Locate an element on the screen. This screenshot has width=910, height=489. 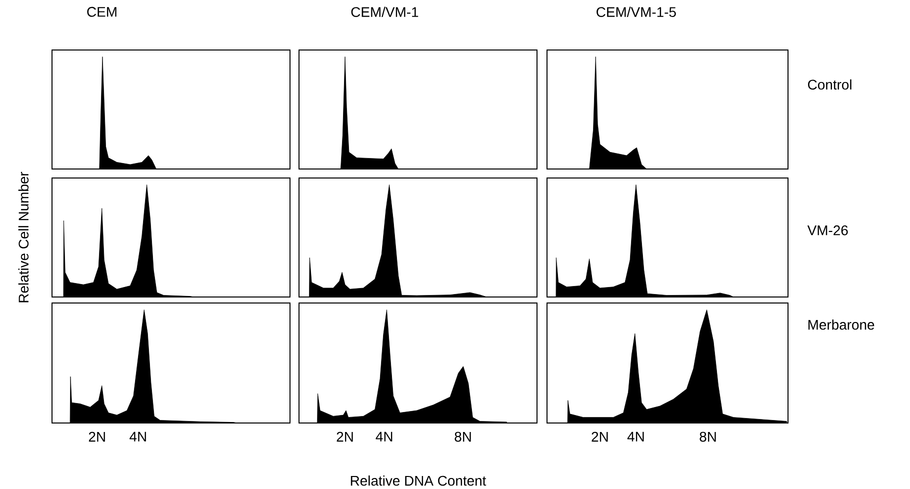
x-axis-title: Relative DNA Content is located at coordinates (418, 480).